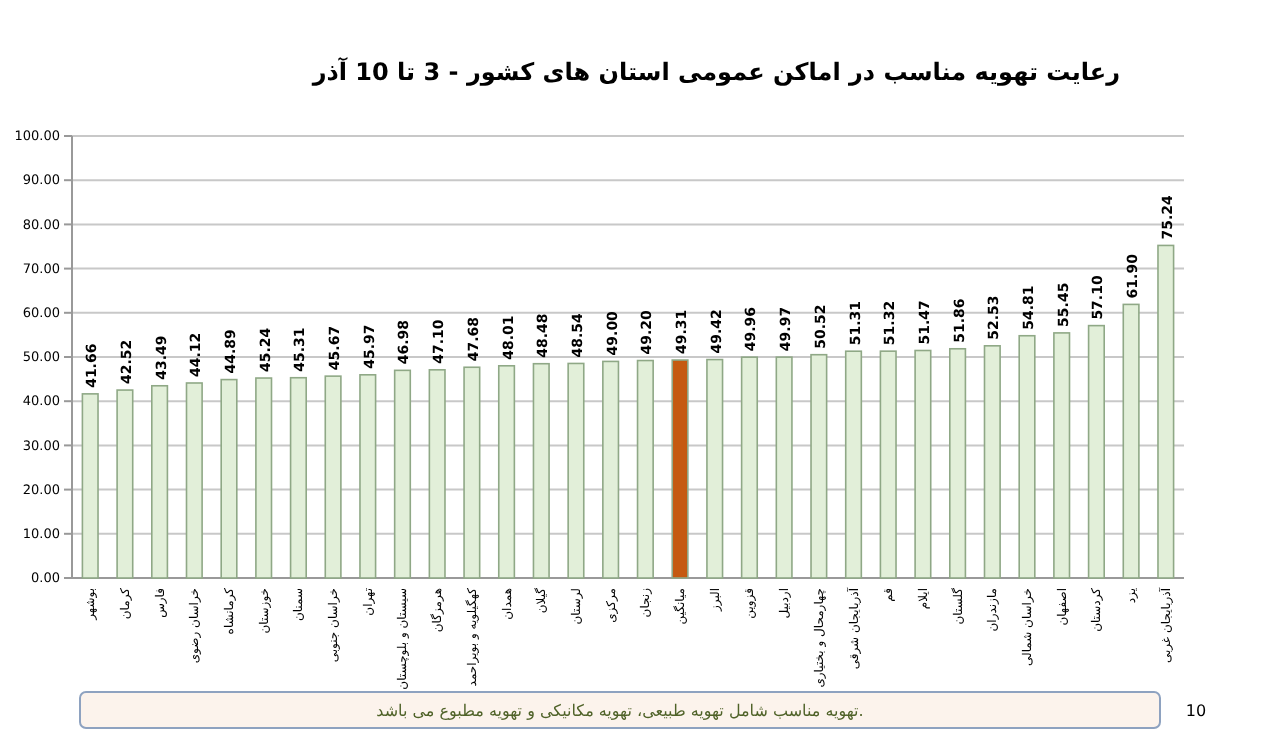 The height and width of the screenshot is (738, 1280). Describe the element at coordinates (1196, 710) in the screenshot. I see `text: 10` at that location.